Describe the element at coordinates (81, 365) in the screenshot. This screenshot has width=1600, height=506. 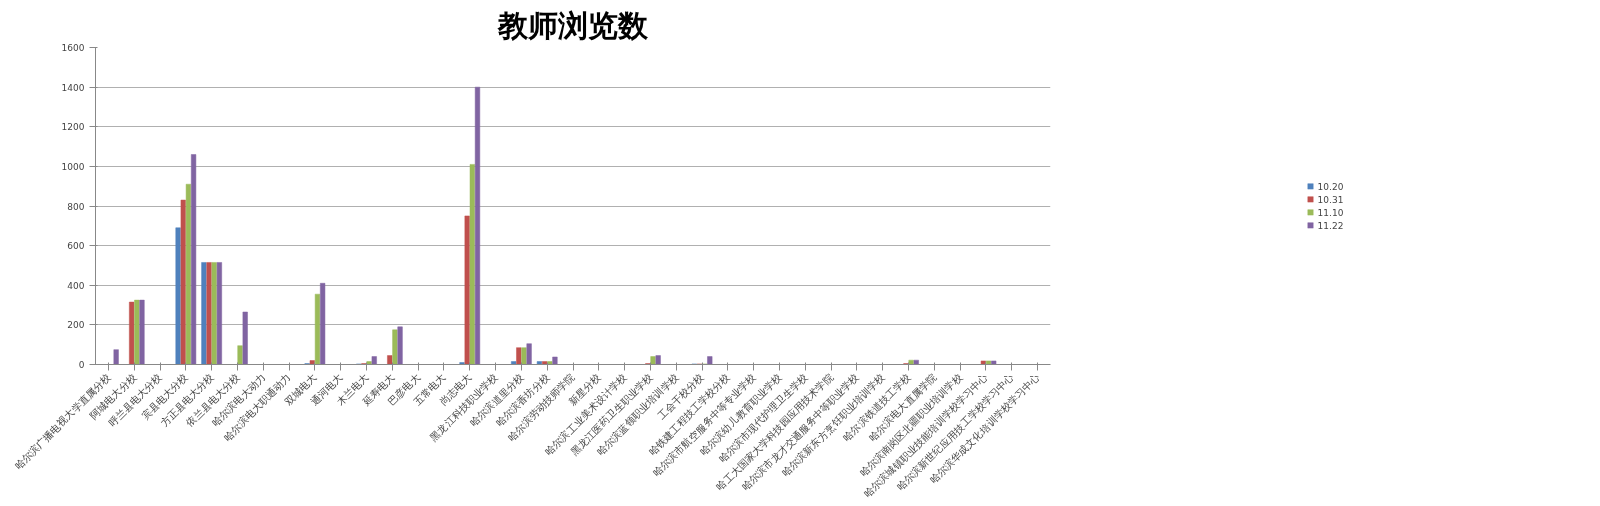
I see `y-tick-label: 0` at that location.